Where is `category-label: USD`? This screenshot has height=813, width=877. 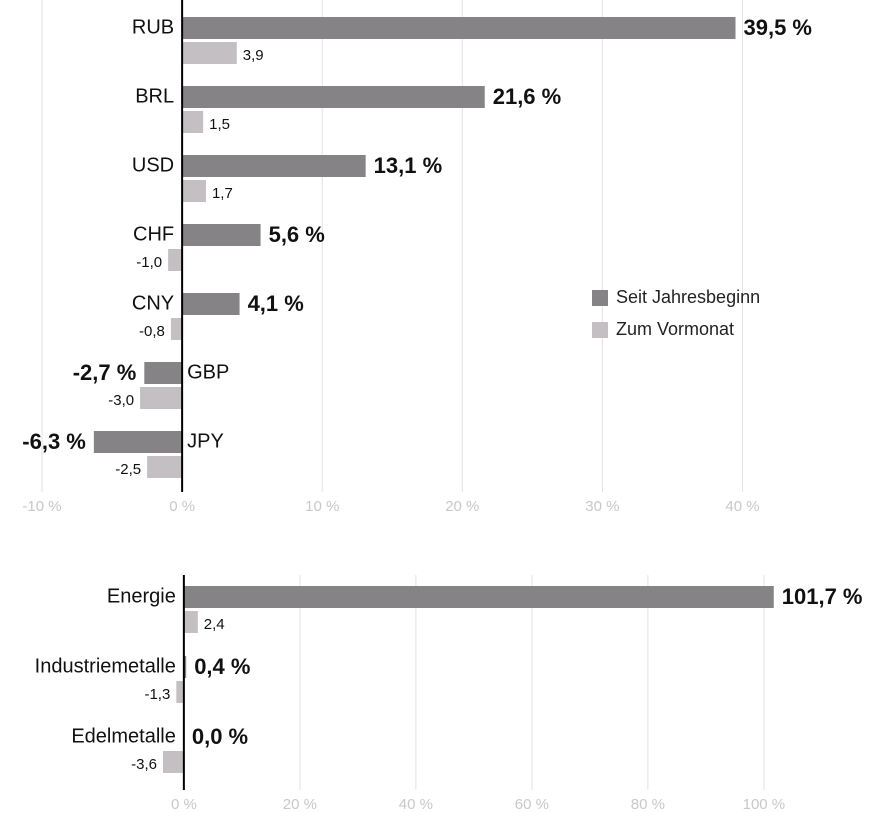 category-label: USD is located at coordinates (153, 165).